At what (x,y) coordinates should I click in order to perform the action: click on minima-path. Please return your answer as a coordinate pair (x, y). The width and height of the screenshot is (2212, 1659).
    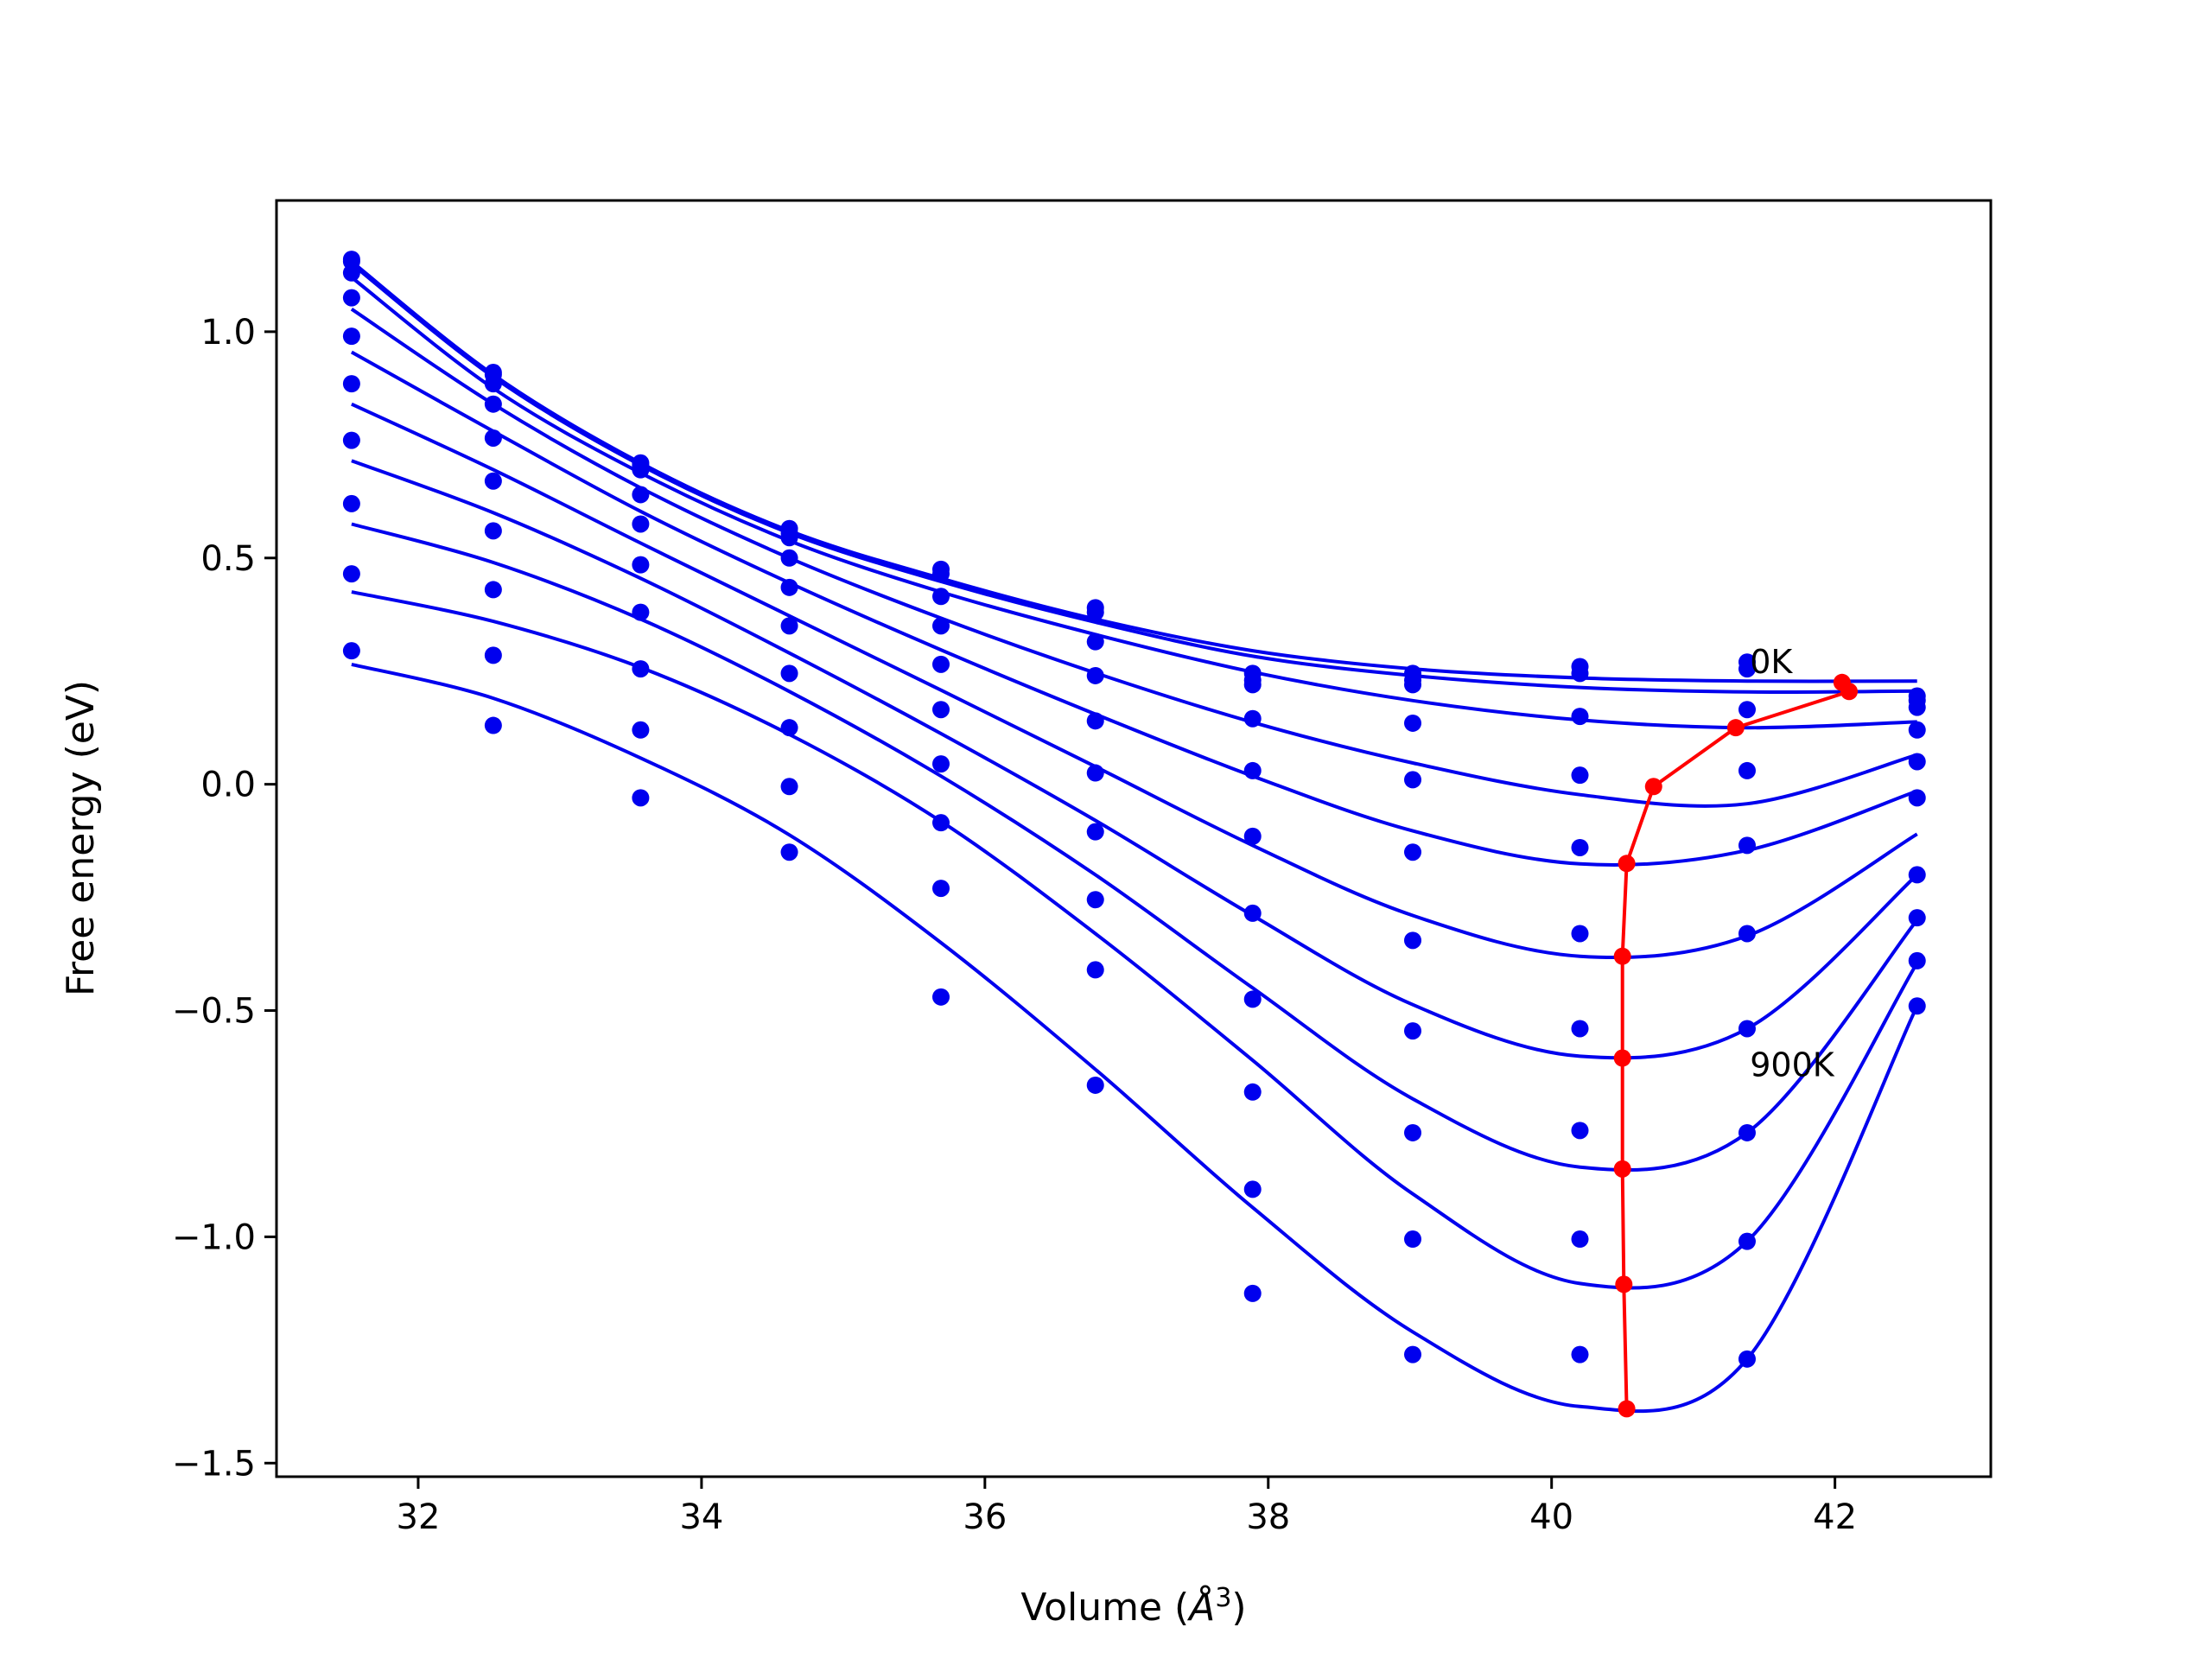
    Looking at the image, I should click on (1736, 1045).